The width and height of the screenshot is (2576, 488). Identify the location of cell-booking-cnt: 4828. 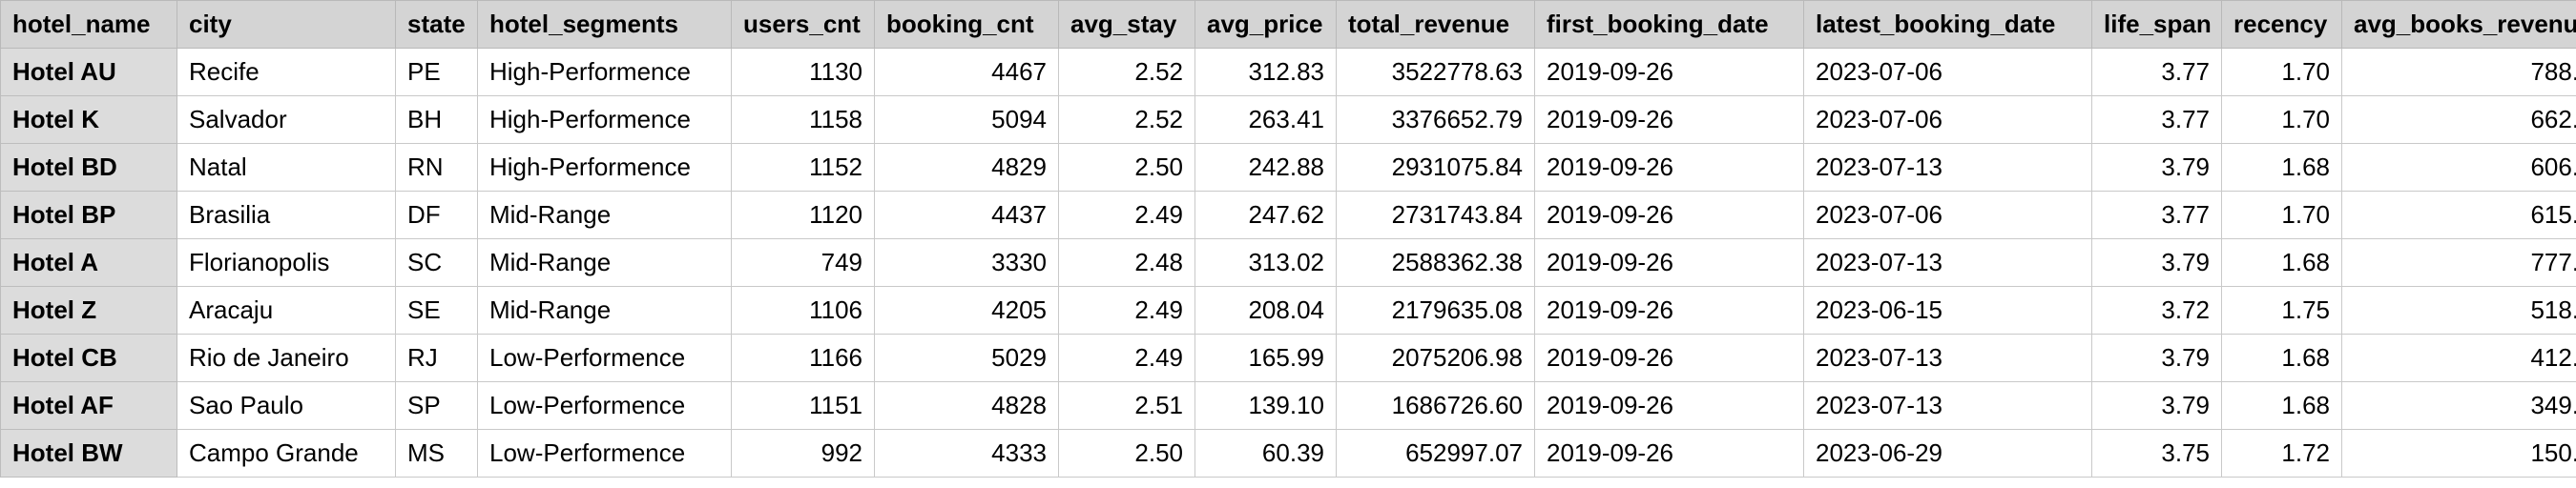
(966, 405).